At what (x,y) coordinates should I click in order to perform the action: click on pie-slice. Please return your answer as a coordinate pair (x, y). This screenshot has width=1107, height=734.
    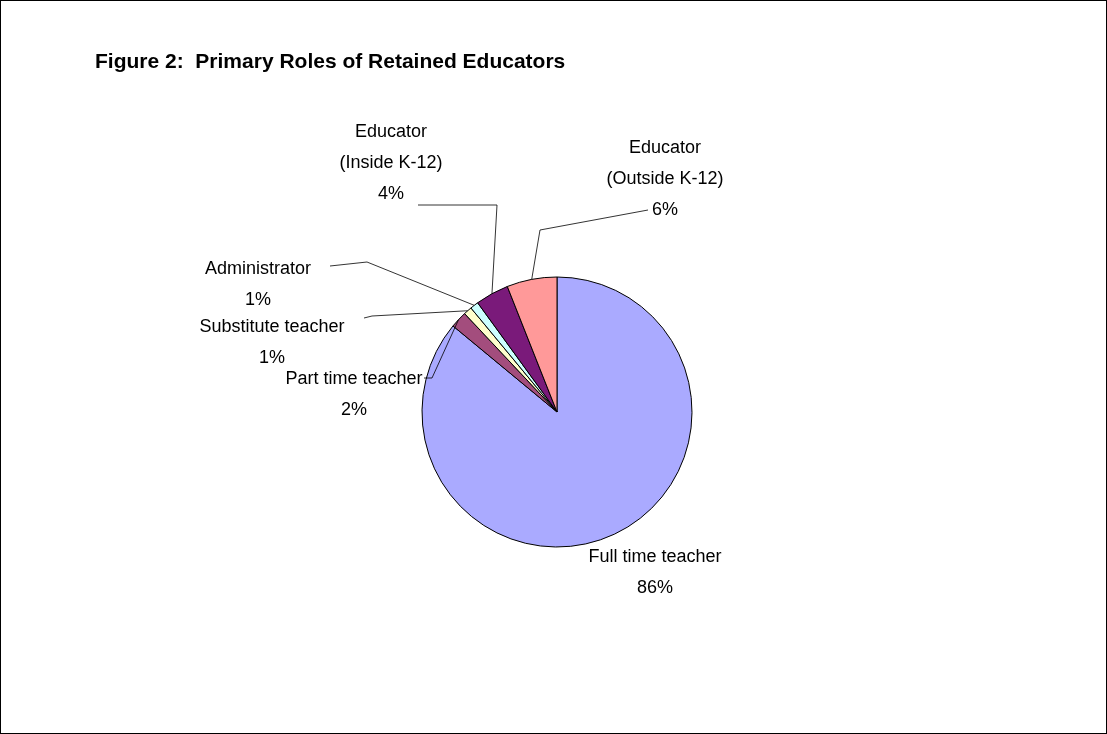
    Looking at the image, I should click on (557, 412).